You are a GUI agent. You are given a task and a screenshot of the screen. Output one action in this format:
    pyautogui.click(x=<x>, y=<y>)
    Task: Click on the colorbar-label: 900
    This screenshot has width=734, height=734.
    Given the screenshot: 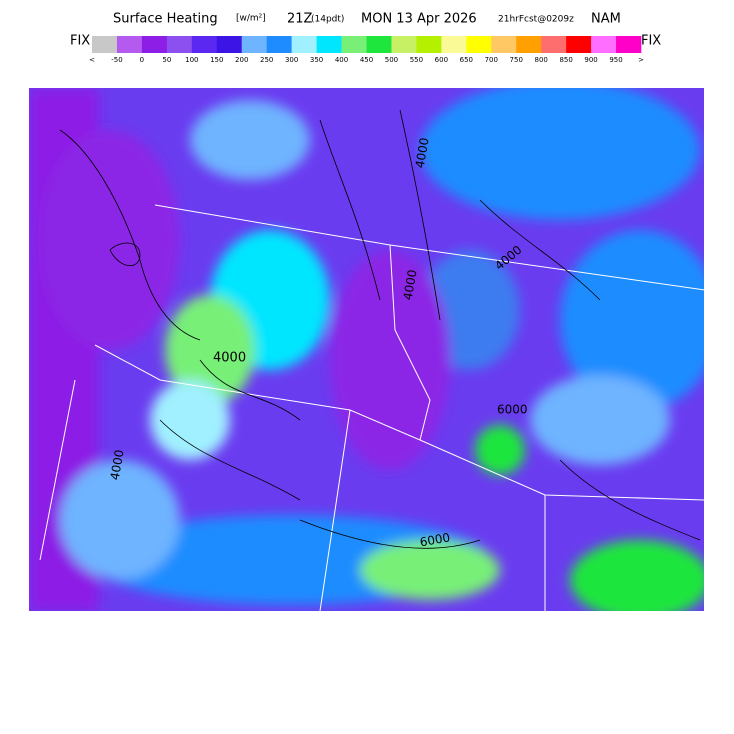 What is the action you would take?
    pyautogui.click(x=590, y=60)
    